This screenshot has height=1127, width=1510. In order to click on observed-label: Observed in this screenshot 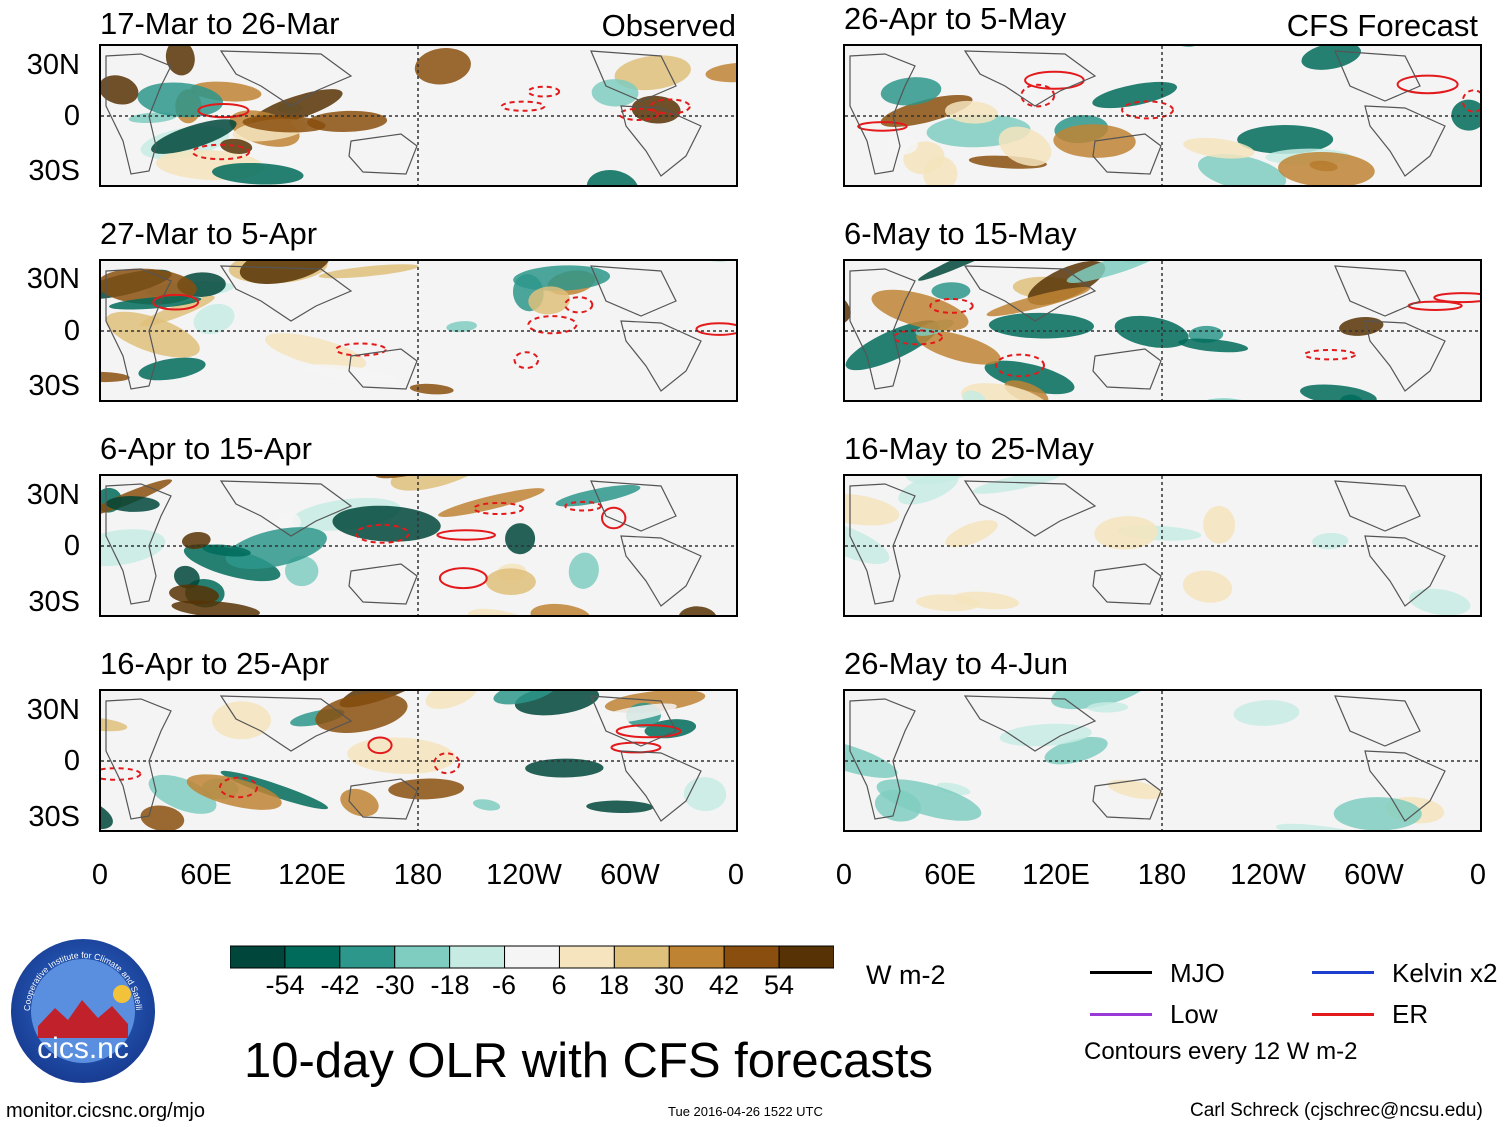, I will do `click(668, 25)`.